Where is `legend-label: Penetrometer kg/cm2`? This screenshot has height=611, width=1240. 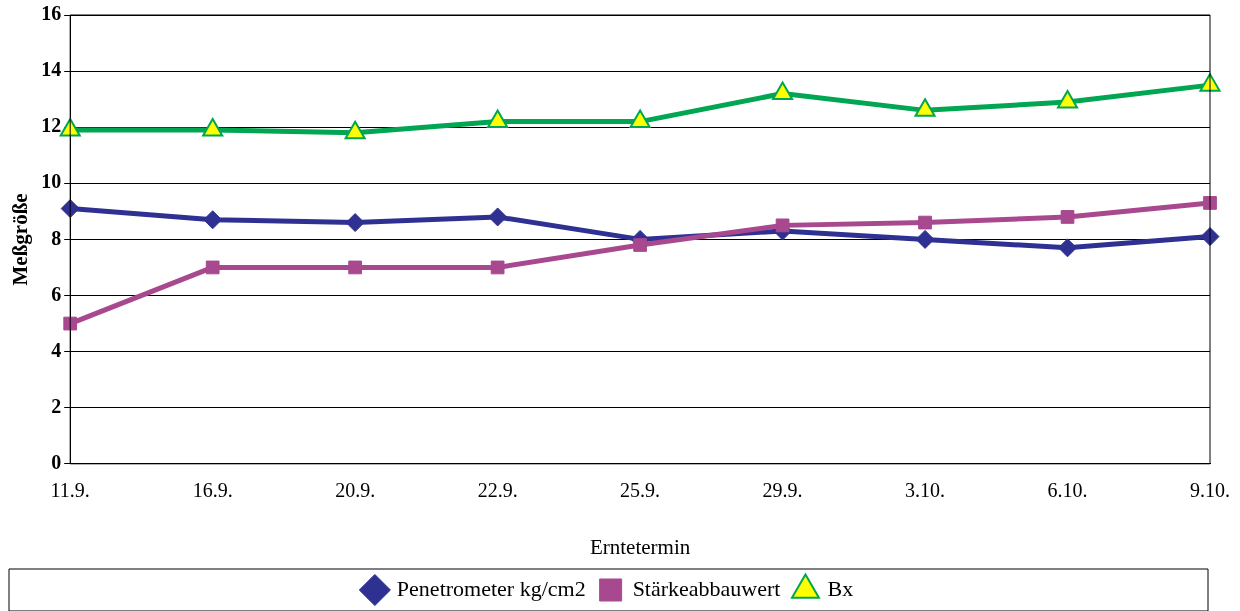
legend-label: Penetrometer kg/cm2 is located at coordinates (491, 588).